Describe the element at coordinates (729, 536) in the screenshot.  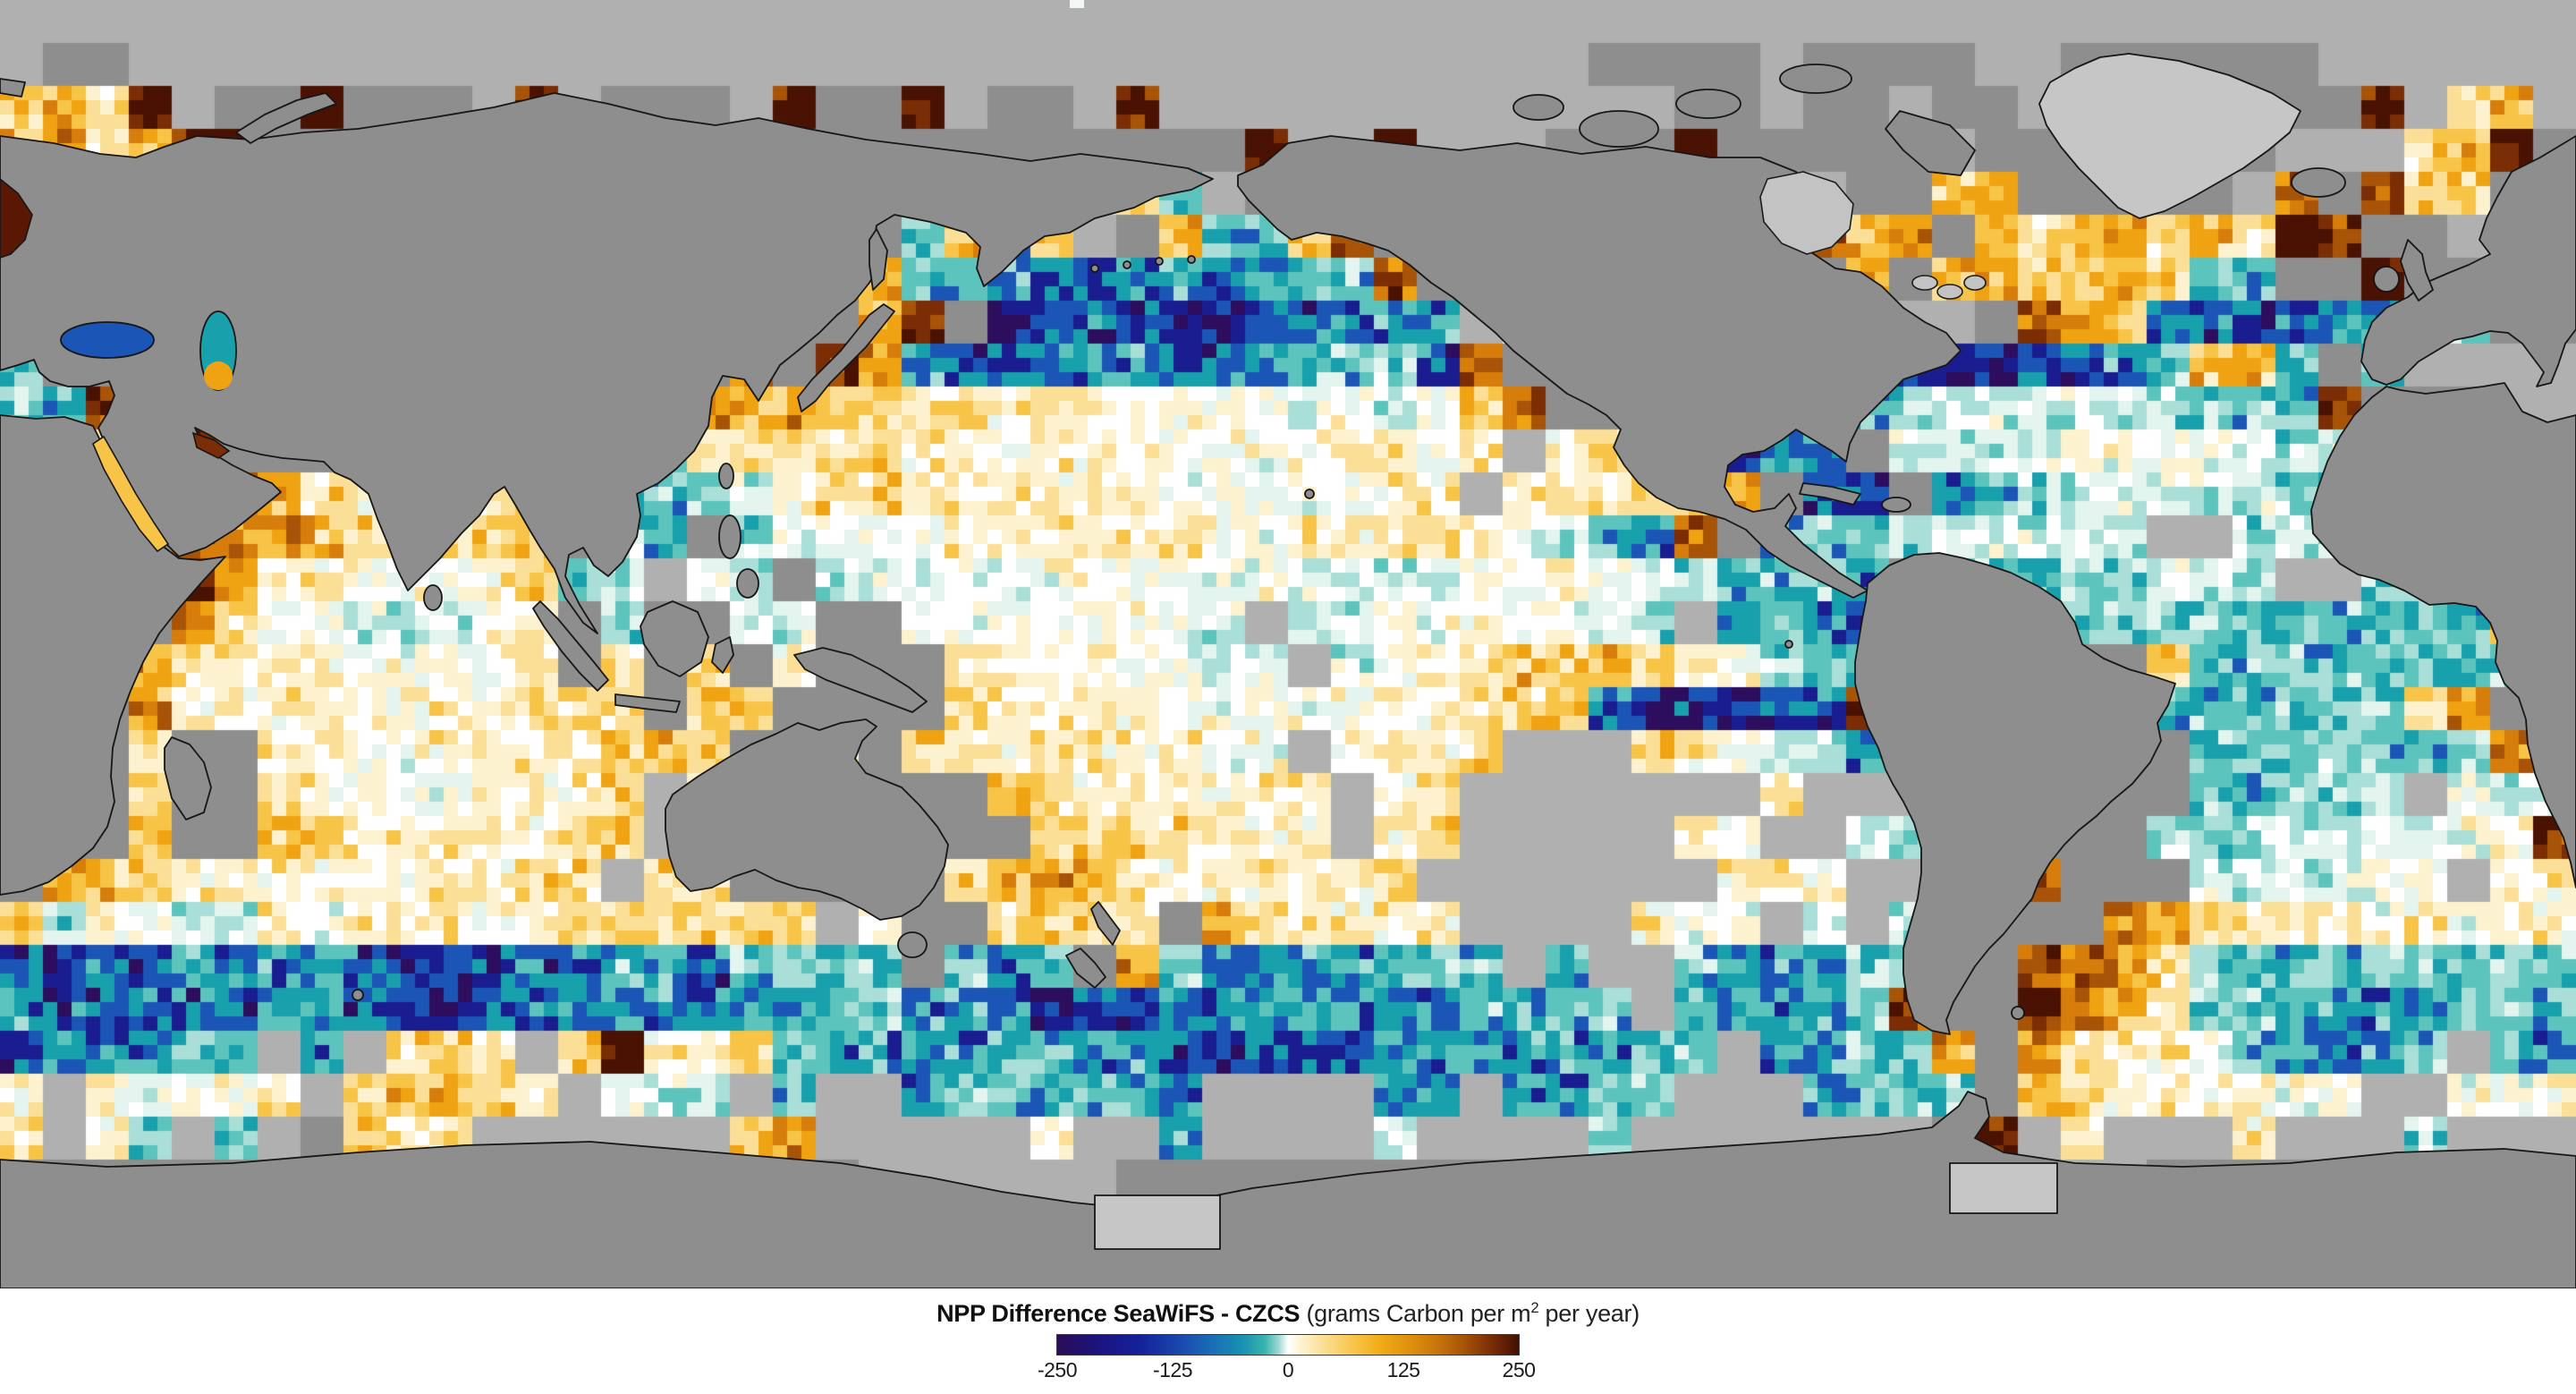
I see `island-luzon` at that location.